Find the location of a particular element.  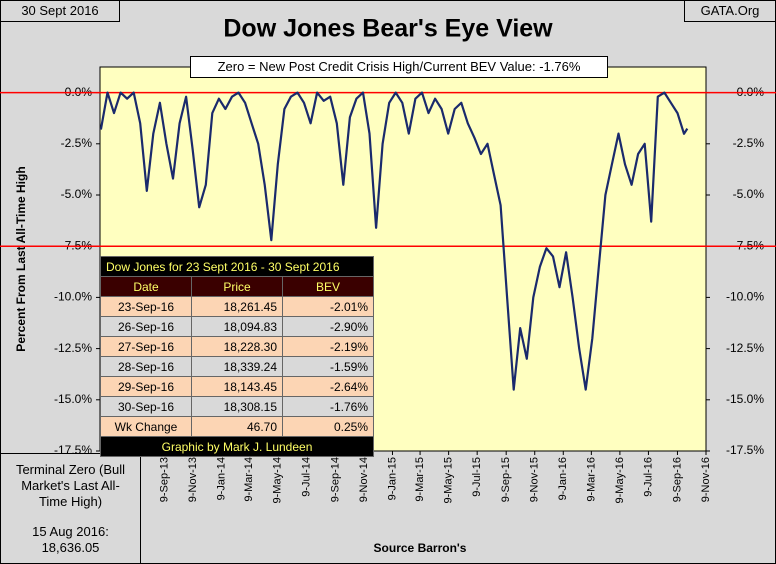

x-tick-label: 9-Jul-16 is located at coordinates (648, 477).